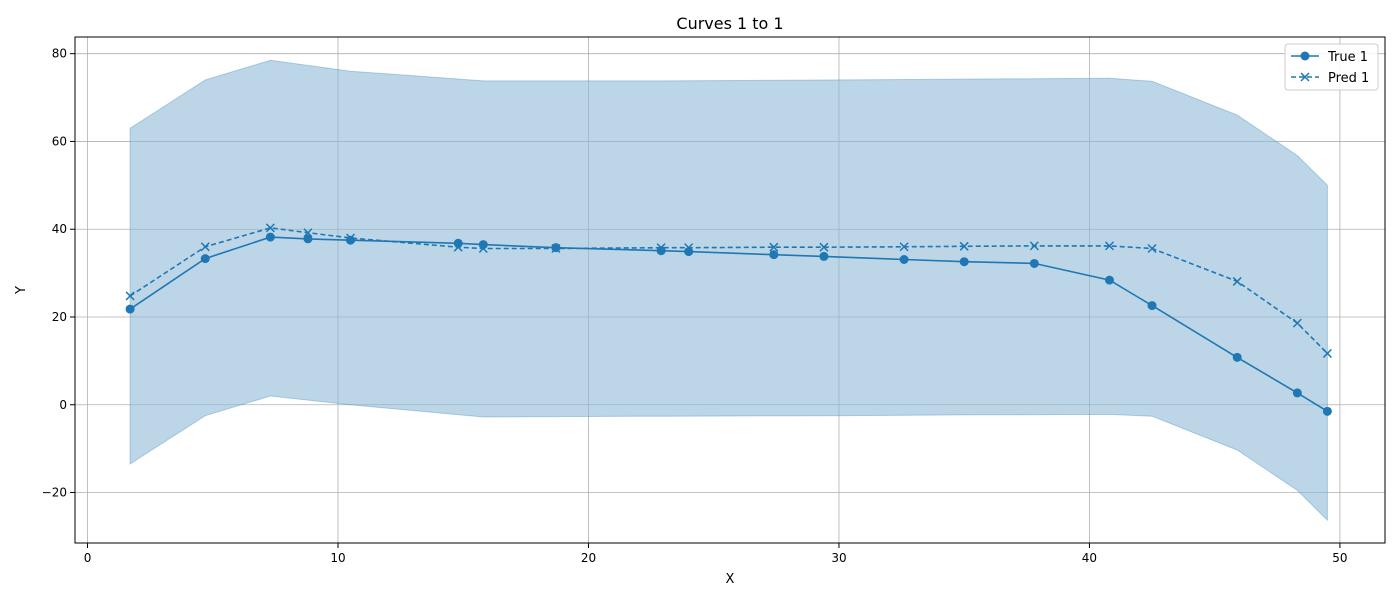 The width and height of the screenshot is (1400, 600). I want to click on legend-label-true: True 1, so click(1347, 57).